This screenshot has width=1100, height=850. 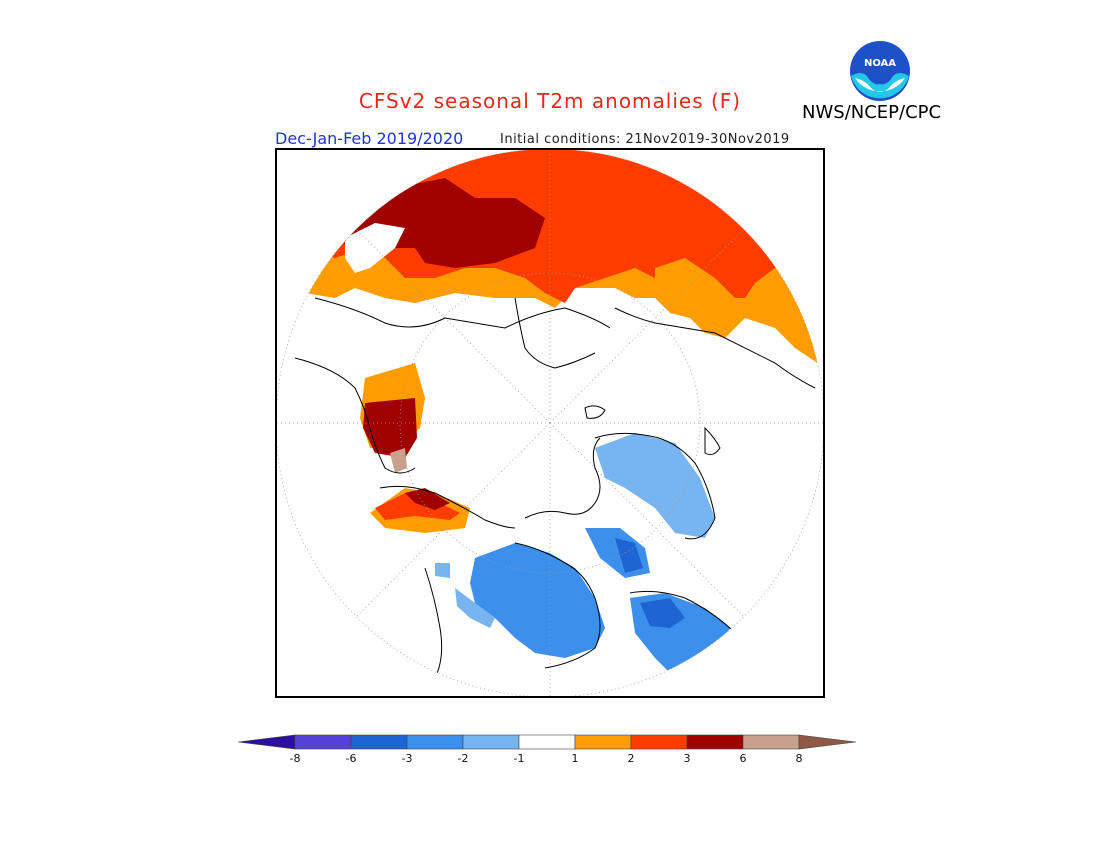 What do you see at coordinates (369, 138) in the screenshot?
I see `season-label: Dec-Jan-Feb 2019/2020` at bounding box center [369, 138].